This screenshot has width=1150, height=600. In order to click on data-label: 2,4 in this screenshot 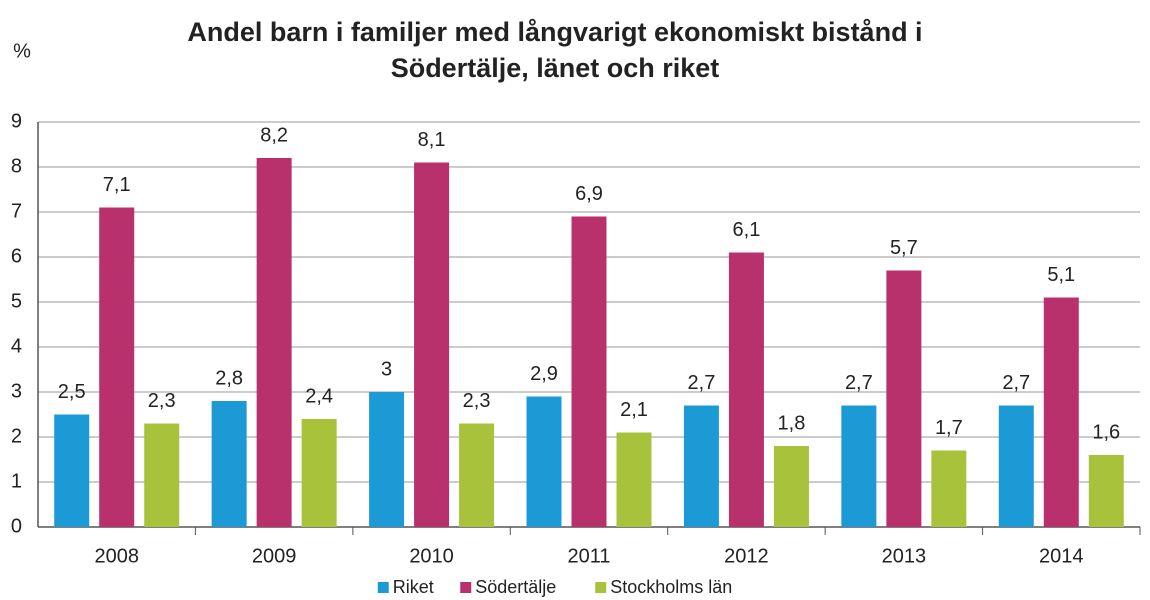, I will do `click(319, 396)`.